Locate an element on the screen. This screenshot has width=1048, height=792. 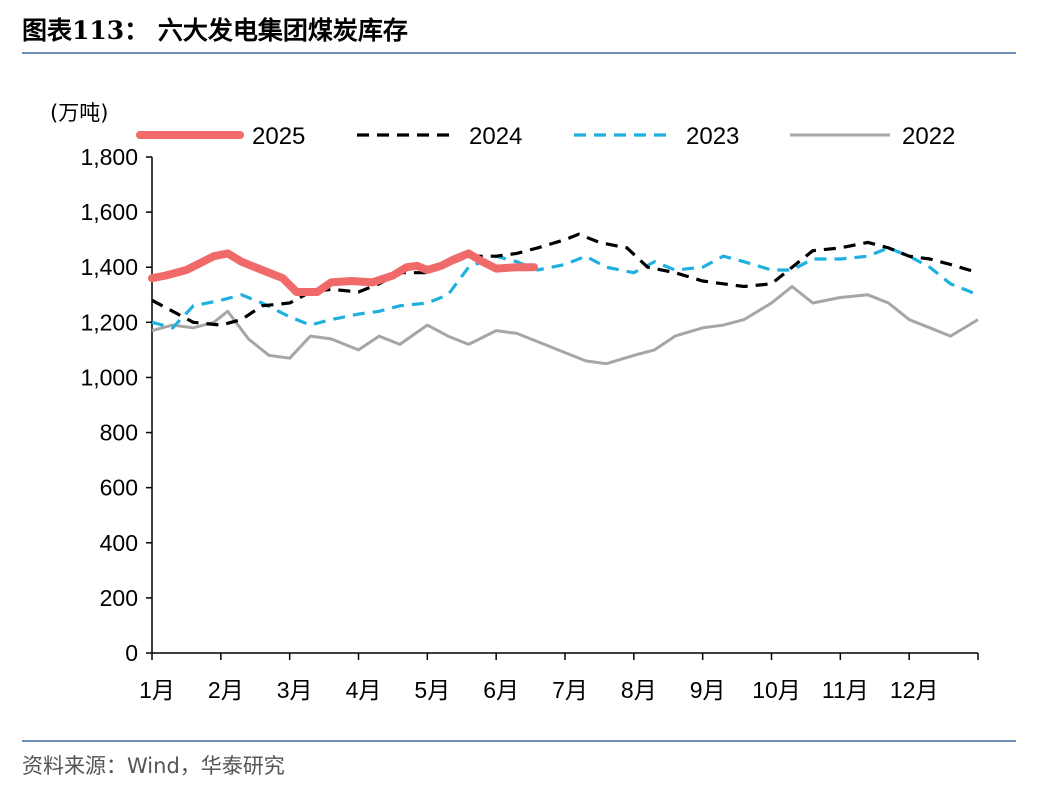
x-tick-label: 10月 is located at coordinates (776, 690).